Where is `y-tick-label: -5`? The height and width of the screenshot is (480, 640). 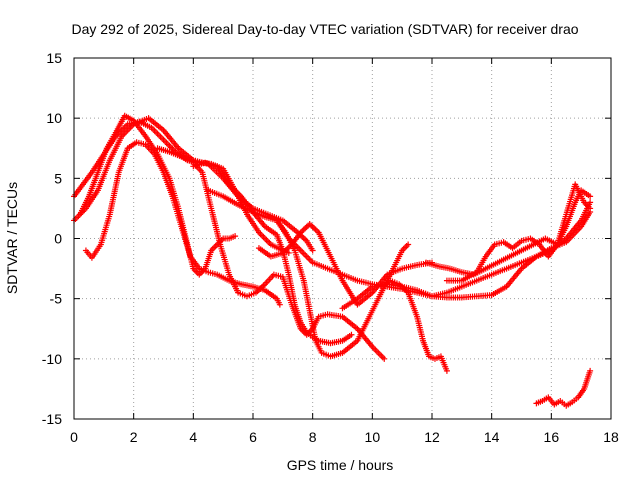
y-tick-label: -5 is located at coordinates (56, 299).